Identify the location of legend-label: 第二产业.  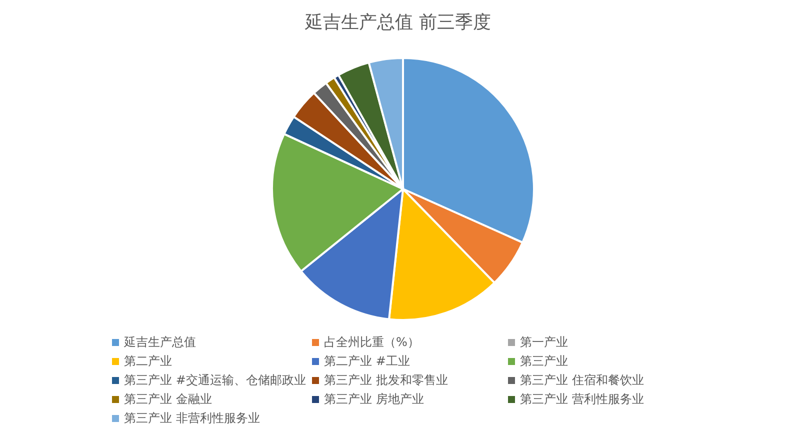
(148, 361).